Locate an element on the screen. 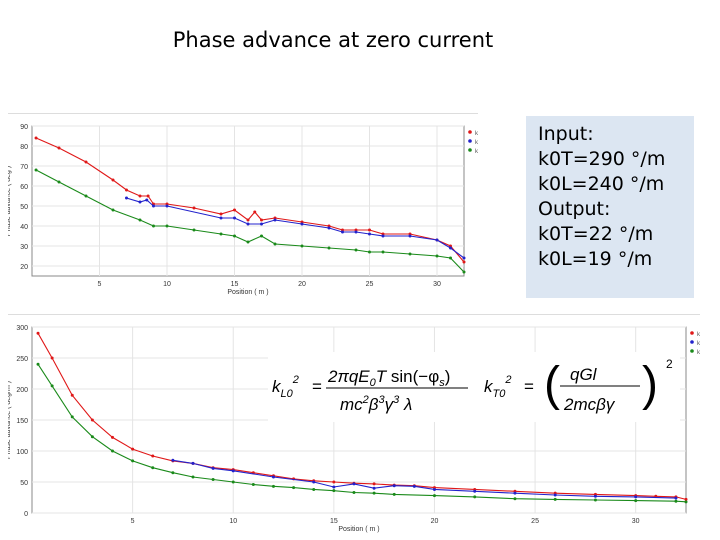 This screenshot has height=540, width=720. y-tick-label: 20 is located at coordinates (24, 267).